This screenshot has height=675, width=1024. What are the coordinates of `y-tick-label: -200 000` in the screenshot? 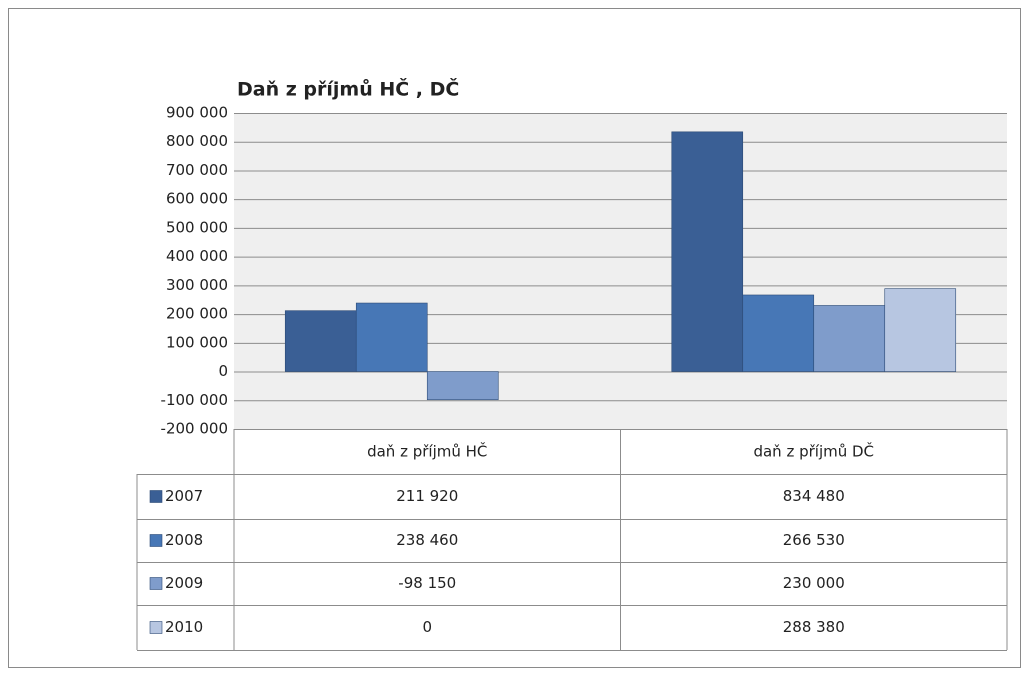 It's located at (194, 429).